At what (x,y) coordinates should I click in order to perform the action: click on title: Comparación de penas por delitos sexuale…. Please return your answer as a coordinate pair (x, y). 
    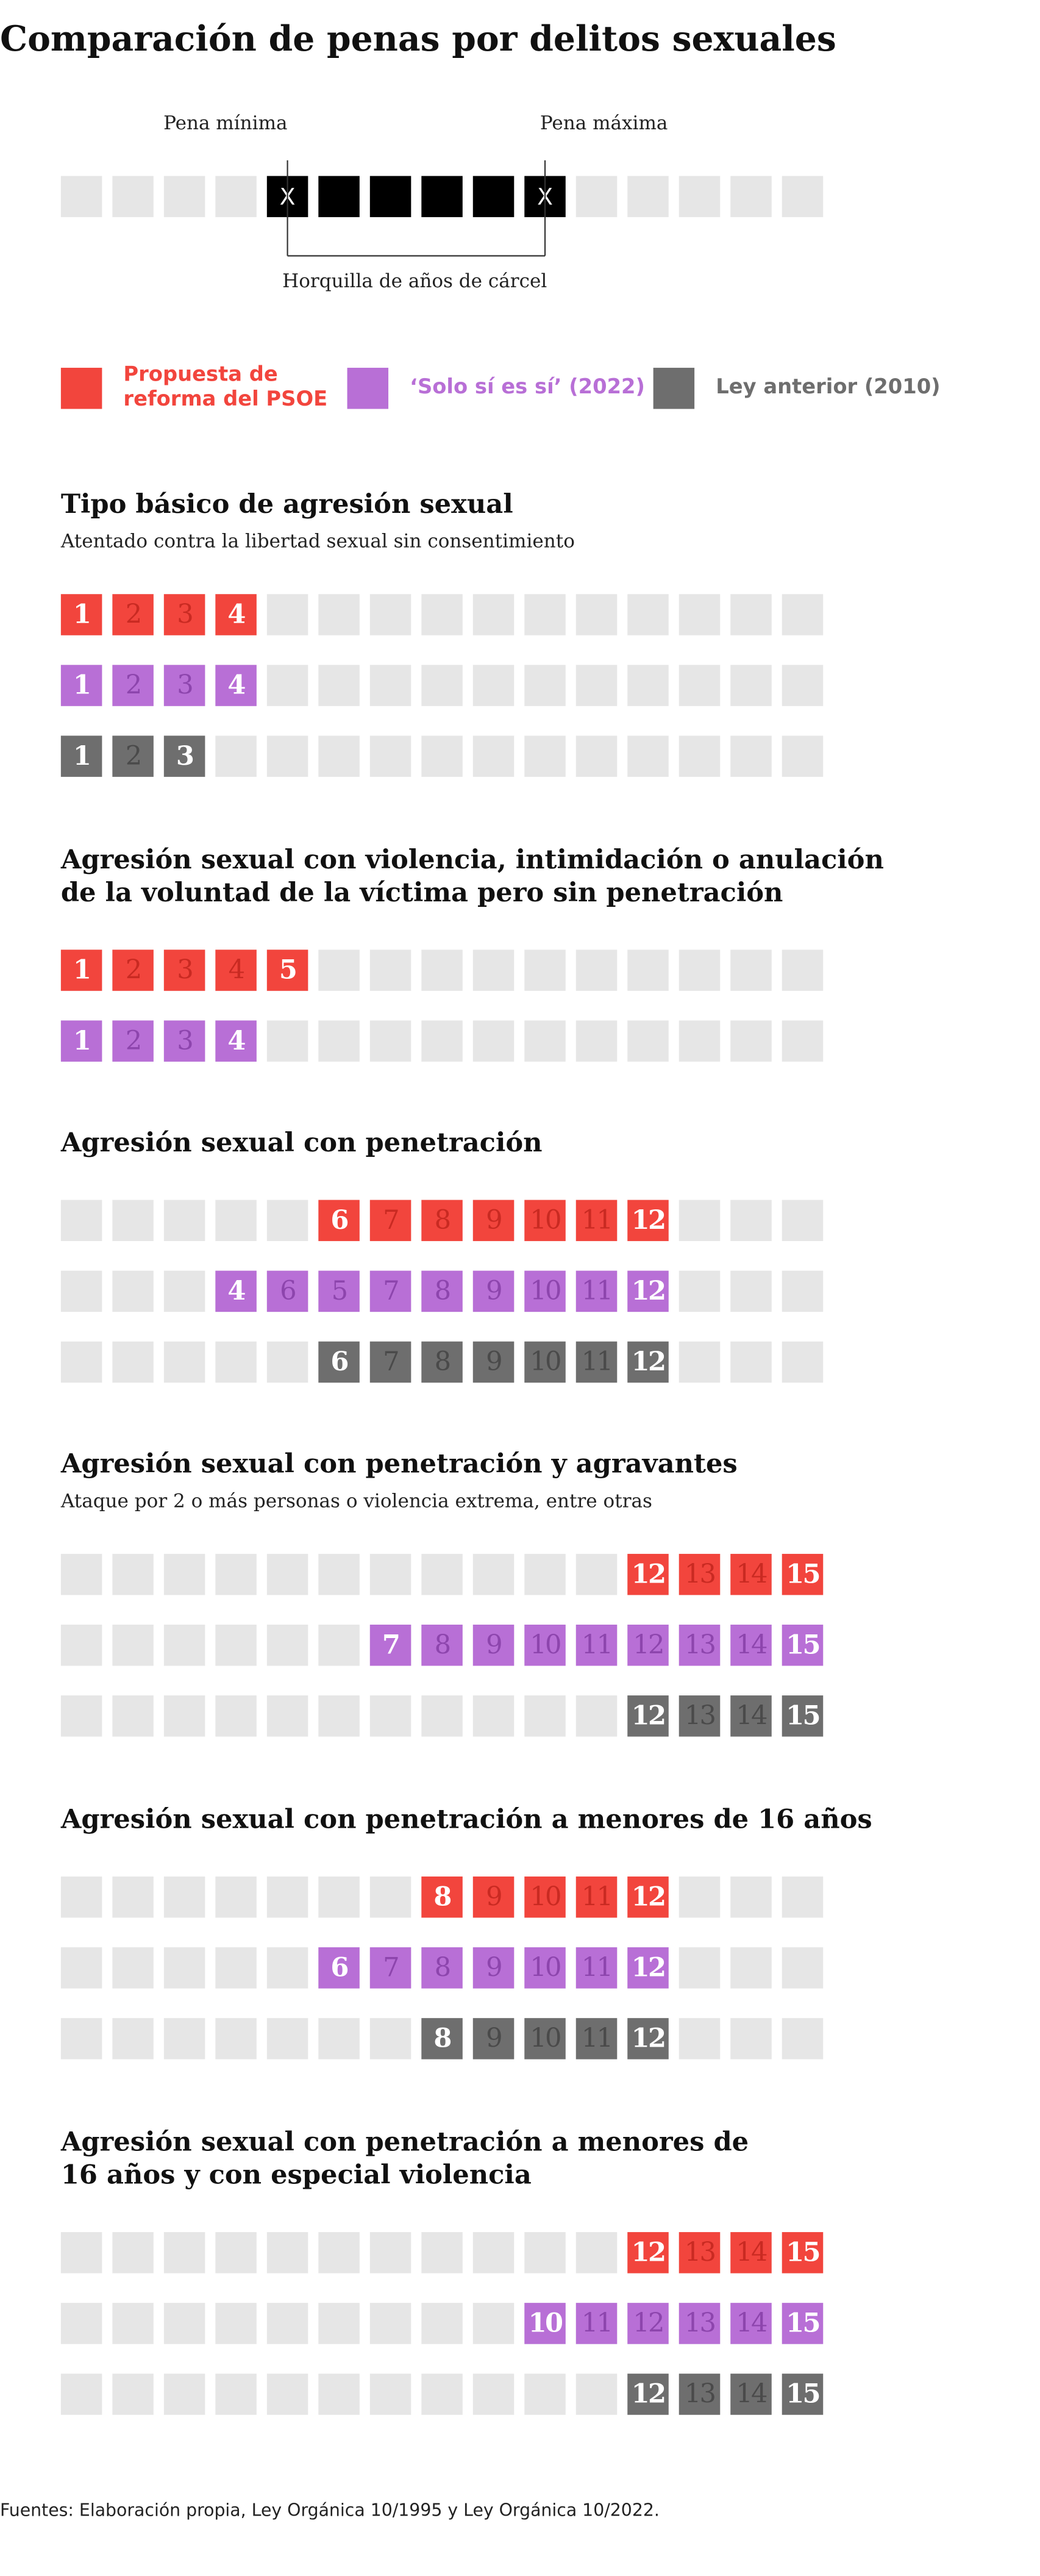
    Looking at the image, I should click on (418, 39).